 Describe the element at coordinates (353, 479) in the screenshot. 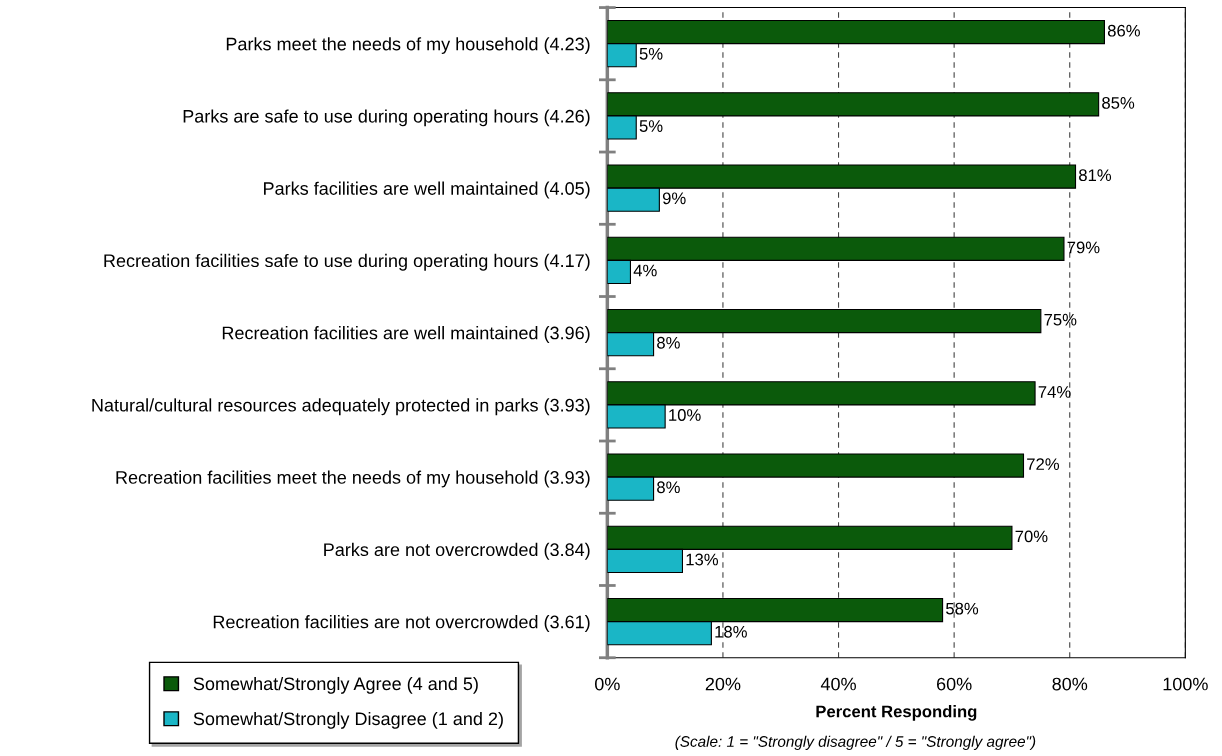

I see `y-tick-label: Recreation facilities meet the needs of my household (3.93)` at that location.